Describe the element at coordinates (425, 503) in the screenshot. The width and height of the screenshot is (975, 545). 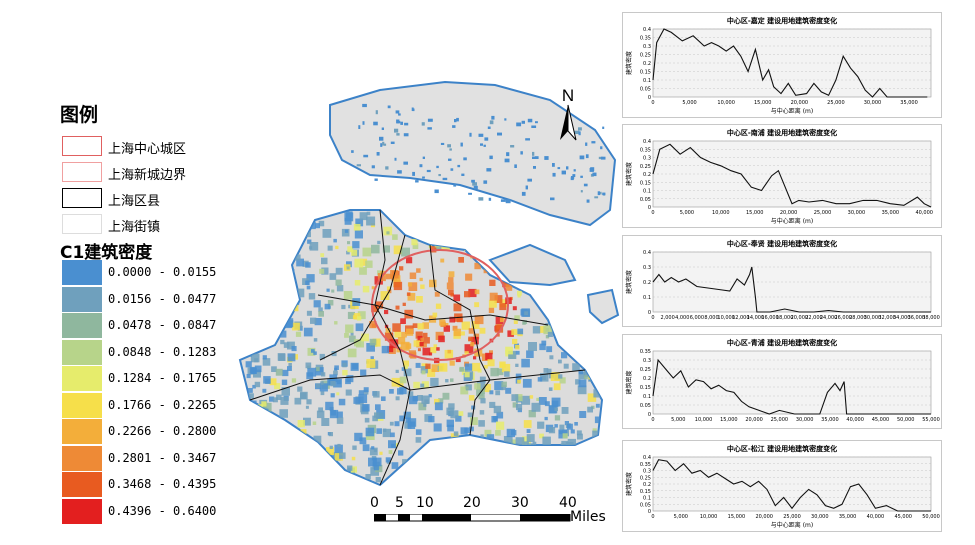
I see `scale-tick-10: 10` at that location.